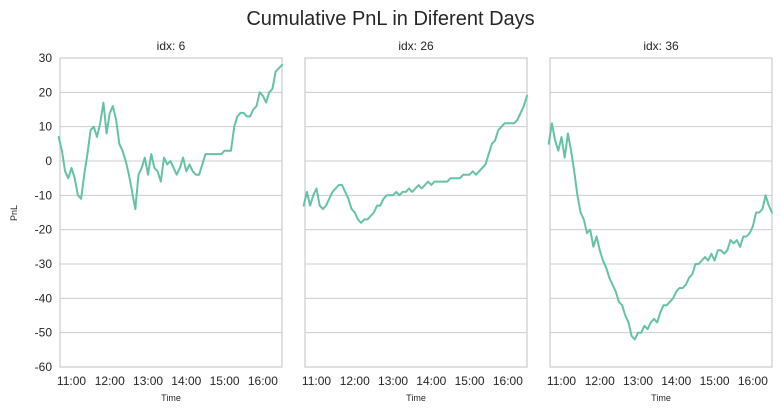 This screenshot has height=414, width=781. What do you see at coordinates (44, 367) in the screenshot?
I see `y-tick-label: -60` at bounding box center [44, 367].